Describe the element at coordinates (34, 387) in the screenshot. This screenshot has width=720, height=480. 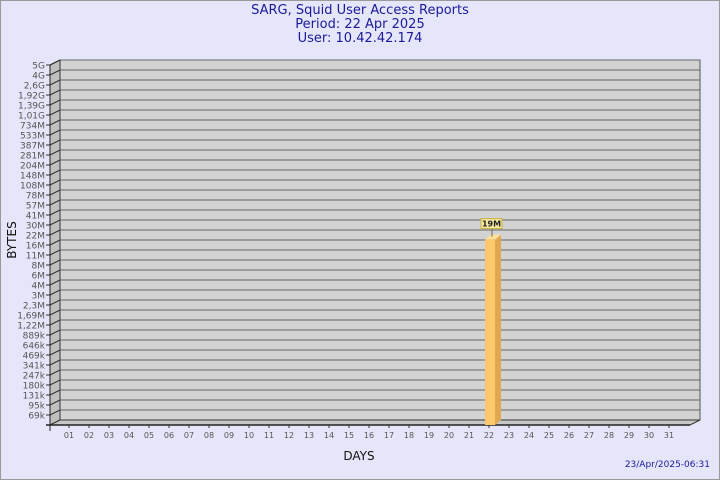
I see `y-tick-label: 180k` at that location.